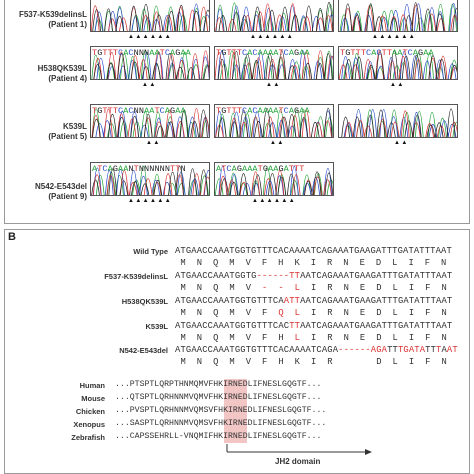 The image size is (474, 474). I want to click on chromatogram-r3-c3, so click(398, 121).